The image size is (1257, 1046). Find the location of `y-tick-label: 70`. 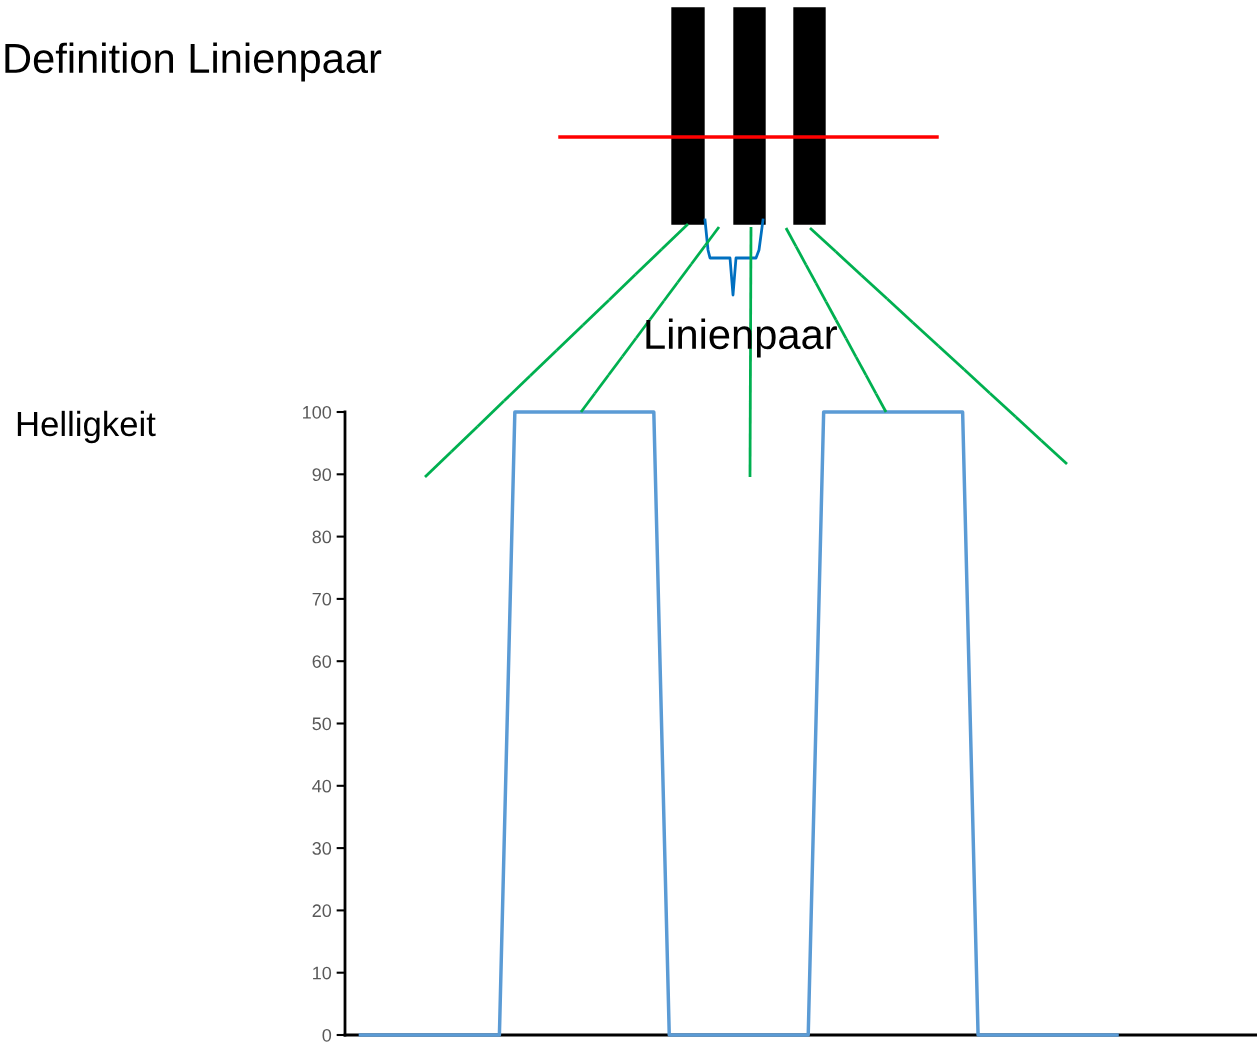

y-tick-label: 70 is located at coordinates (322, 599).